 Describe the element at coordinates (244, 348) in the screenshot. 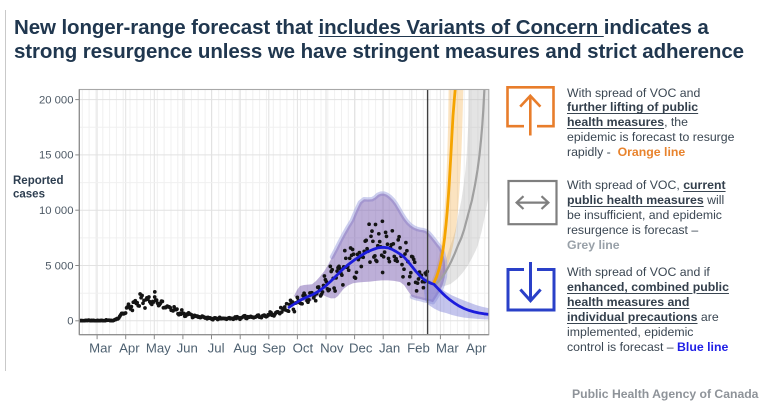

I see `svg-text: Aug` at that location.